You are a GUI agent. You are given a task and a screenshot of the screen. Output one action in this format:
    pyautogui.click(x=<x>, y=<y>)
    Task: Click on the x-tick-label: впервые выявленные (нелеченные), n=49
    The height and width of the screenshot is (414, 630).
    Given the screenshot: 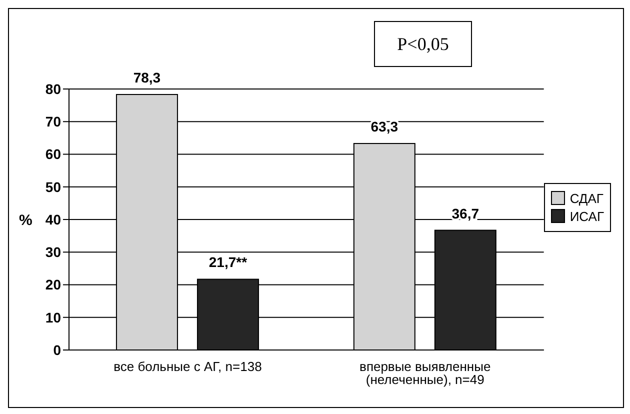 What is the action you would take?
    pyautogui.click(x=425, y=373)
    